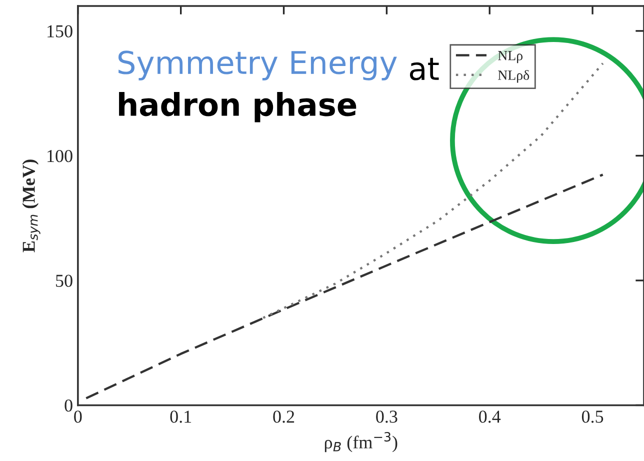 Image resolution: width=644 pixels, height=461 pixels. I want to click on y-tick-label: 0, so click(68, 405).